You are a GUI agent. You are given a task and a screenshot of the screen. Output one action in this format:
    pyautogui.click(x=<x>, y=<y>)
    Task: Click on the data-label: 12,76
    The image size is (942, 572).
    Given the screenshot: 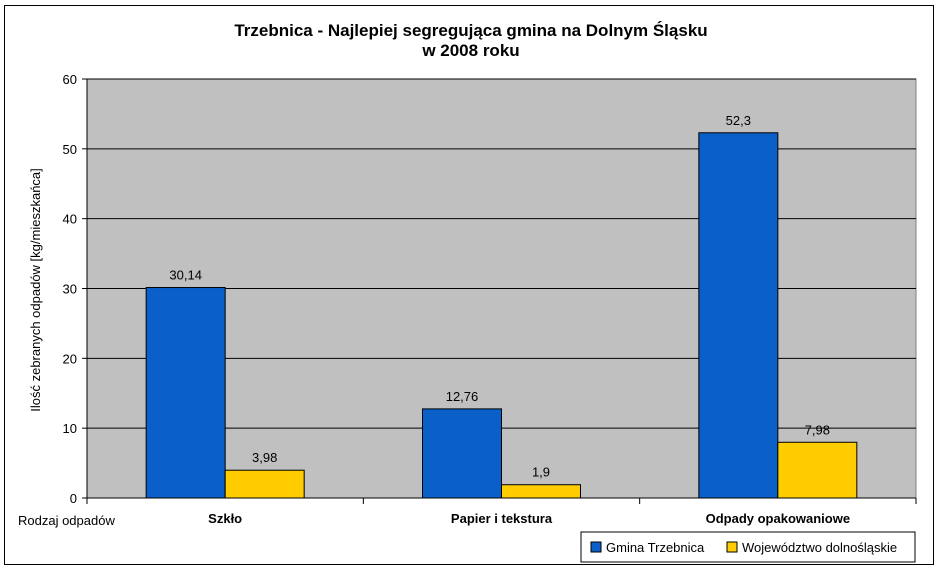 What is the action you would take?
    pyautogui.click(x=462, y=396)
    